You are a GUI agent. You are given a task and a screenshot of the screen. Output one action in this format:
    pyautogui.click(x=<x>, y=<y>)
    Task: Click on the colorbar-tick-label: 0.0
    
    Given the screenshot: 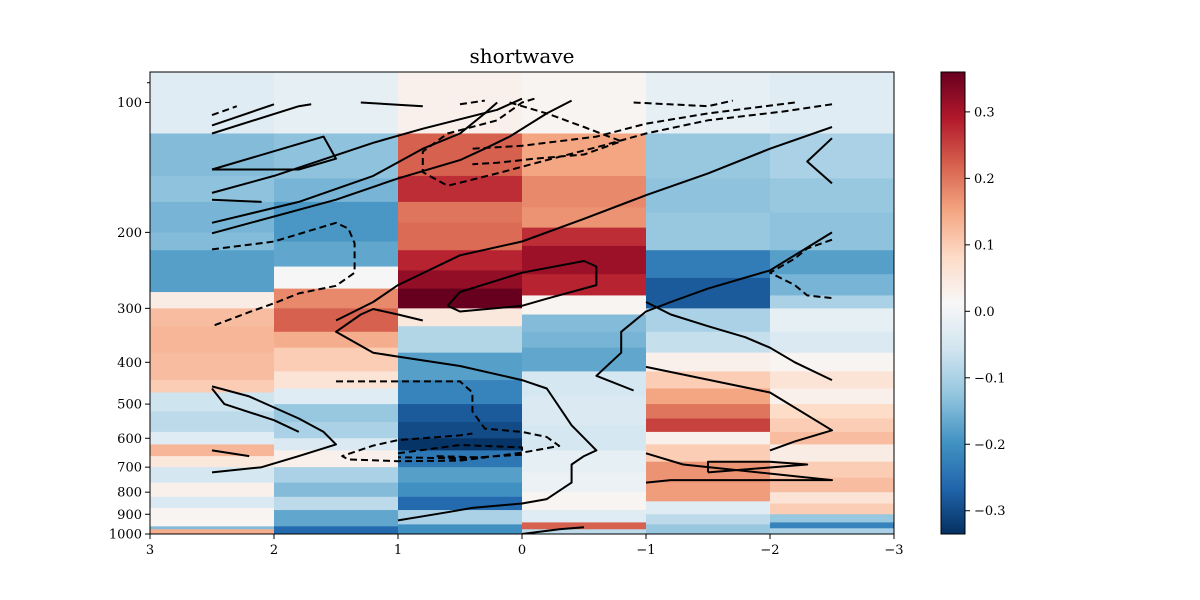 What is the action you would take?
    pyautogui.click(x=984, y=312)
    